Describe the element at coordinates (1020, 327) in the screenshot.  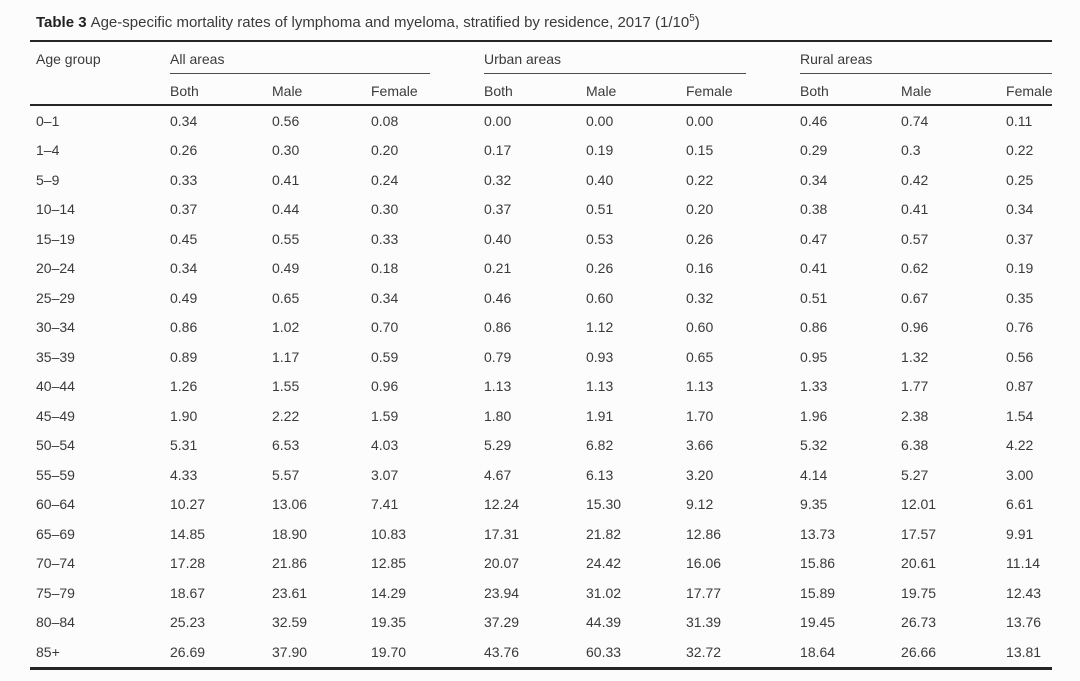
I see `rate-value-cell: 0.76` at that location.